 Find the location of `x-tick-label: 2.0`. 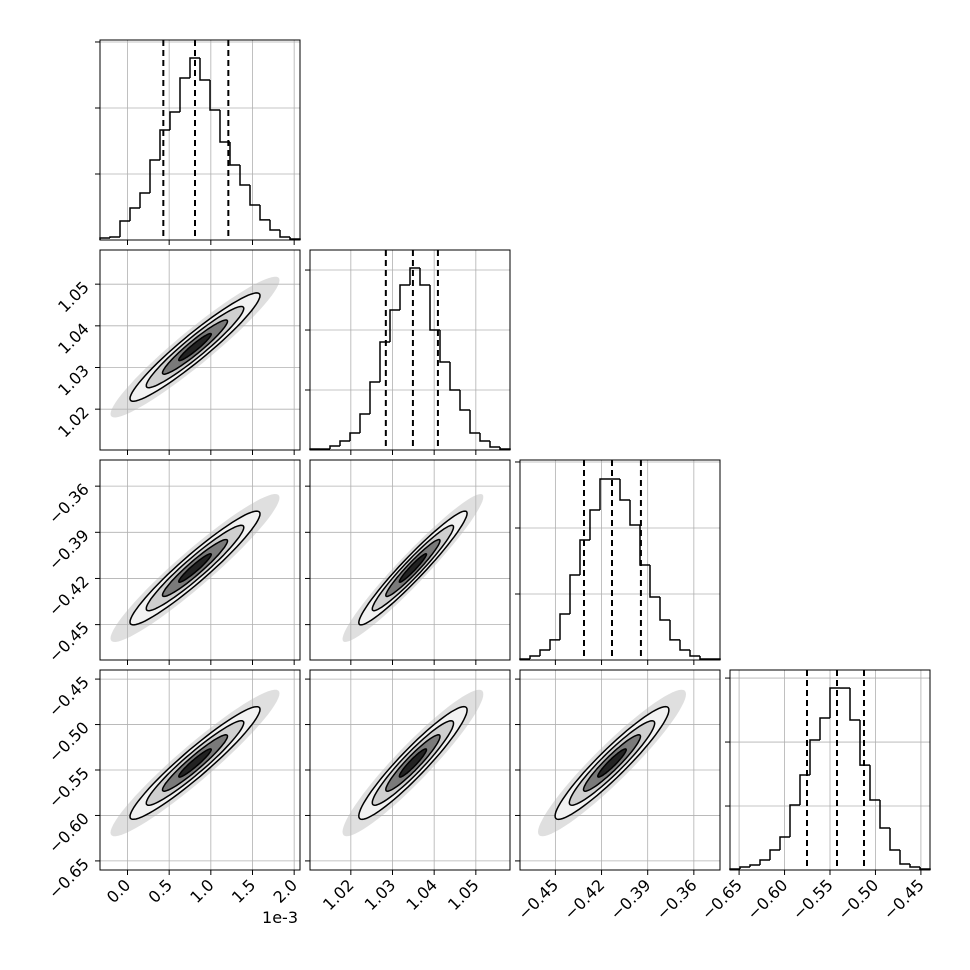

x-tick-label: 2.0 is located at coordinates (285, 890).